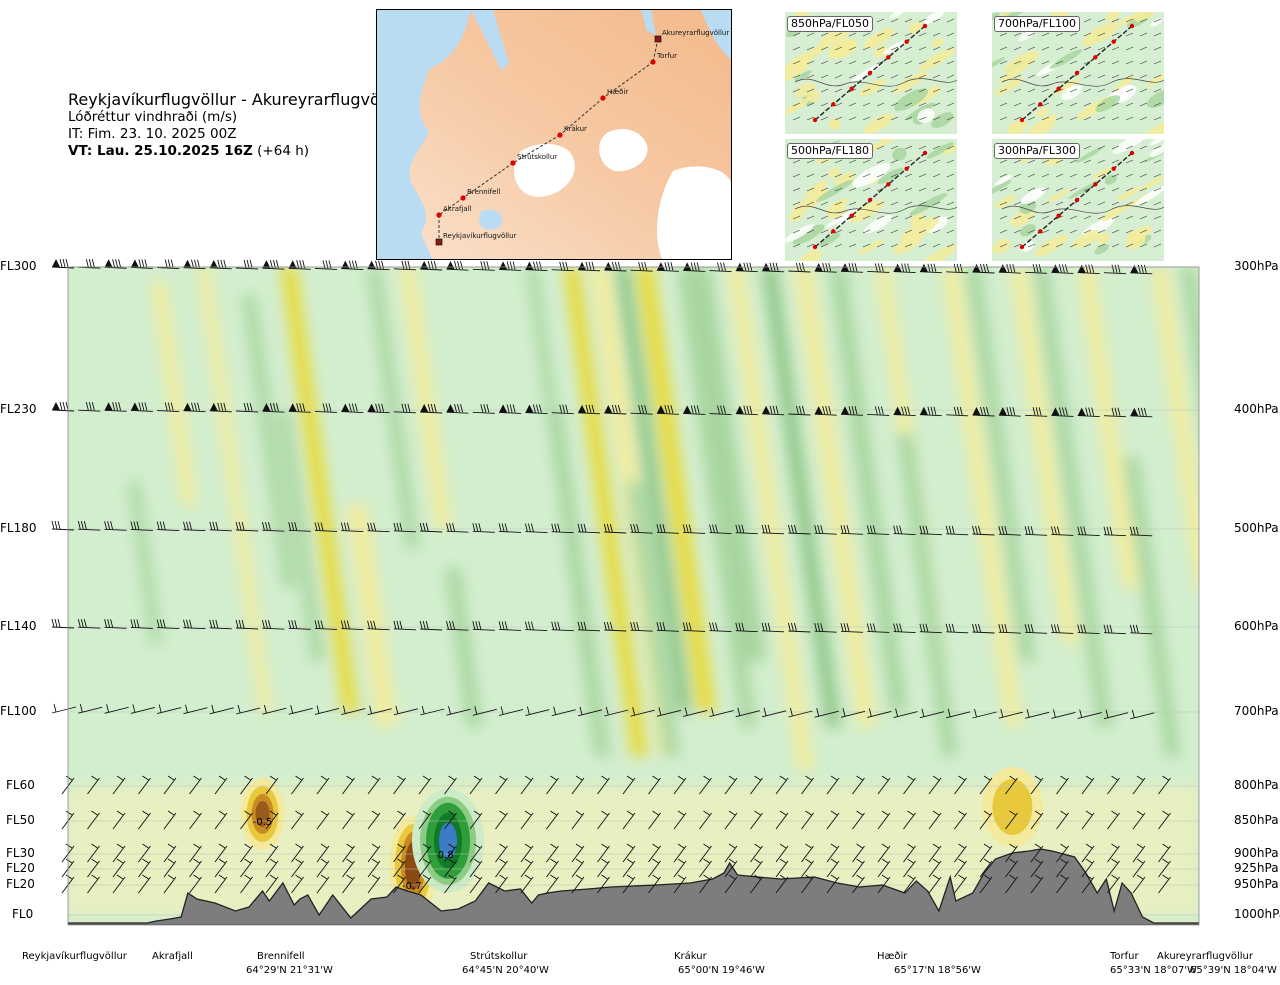  I want to click on contour-label: -0.7, so click(412, 886).